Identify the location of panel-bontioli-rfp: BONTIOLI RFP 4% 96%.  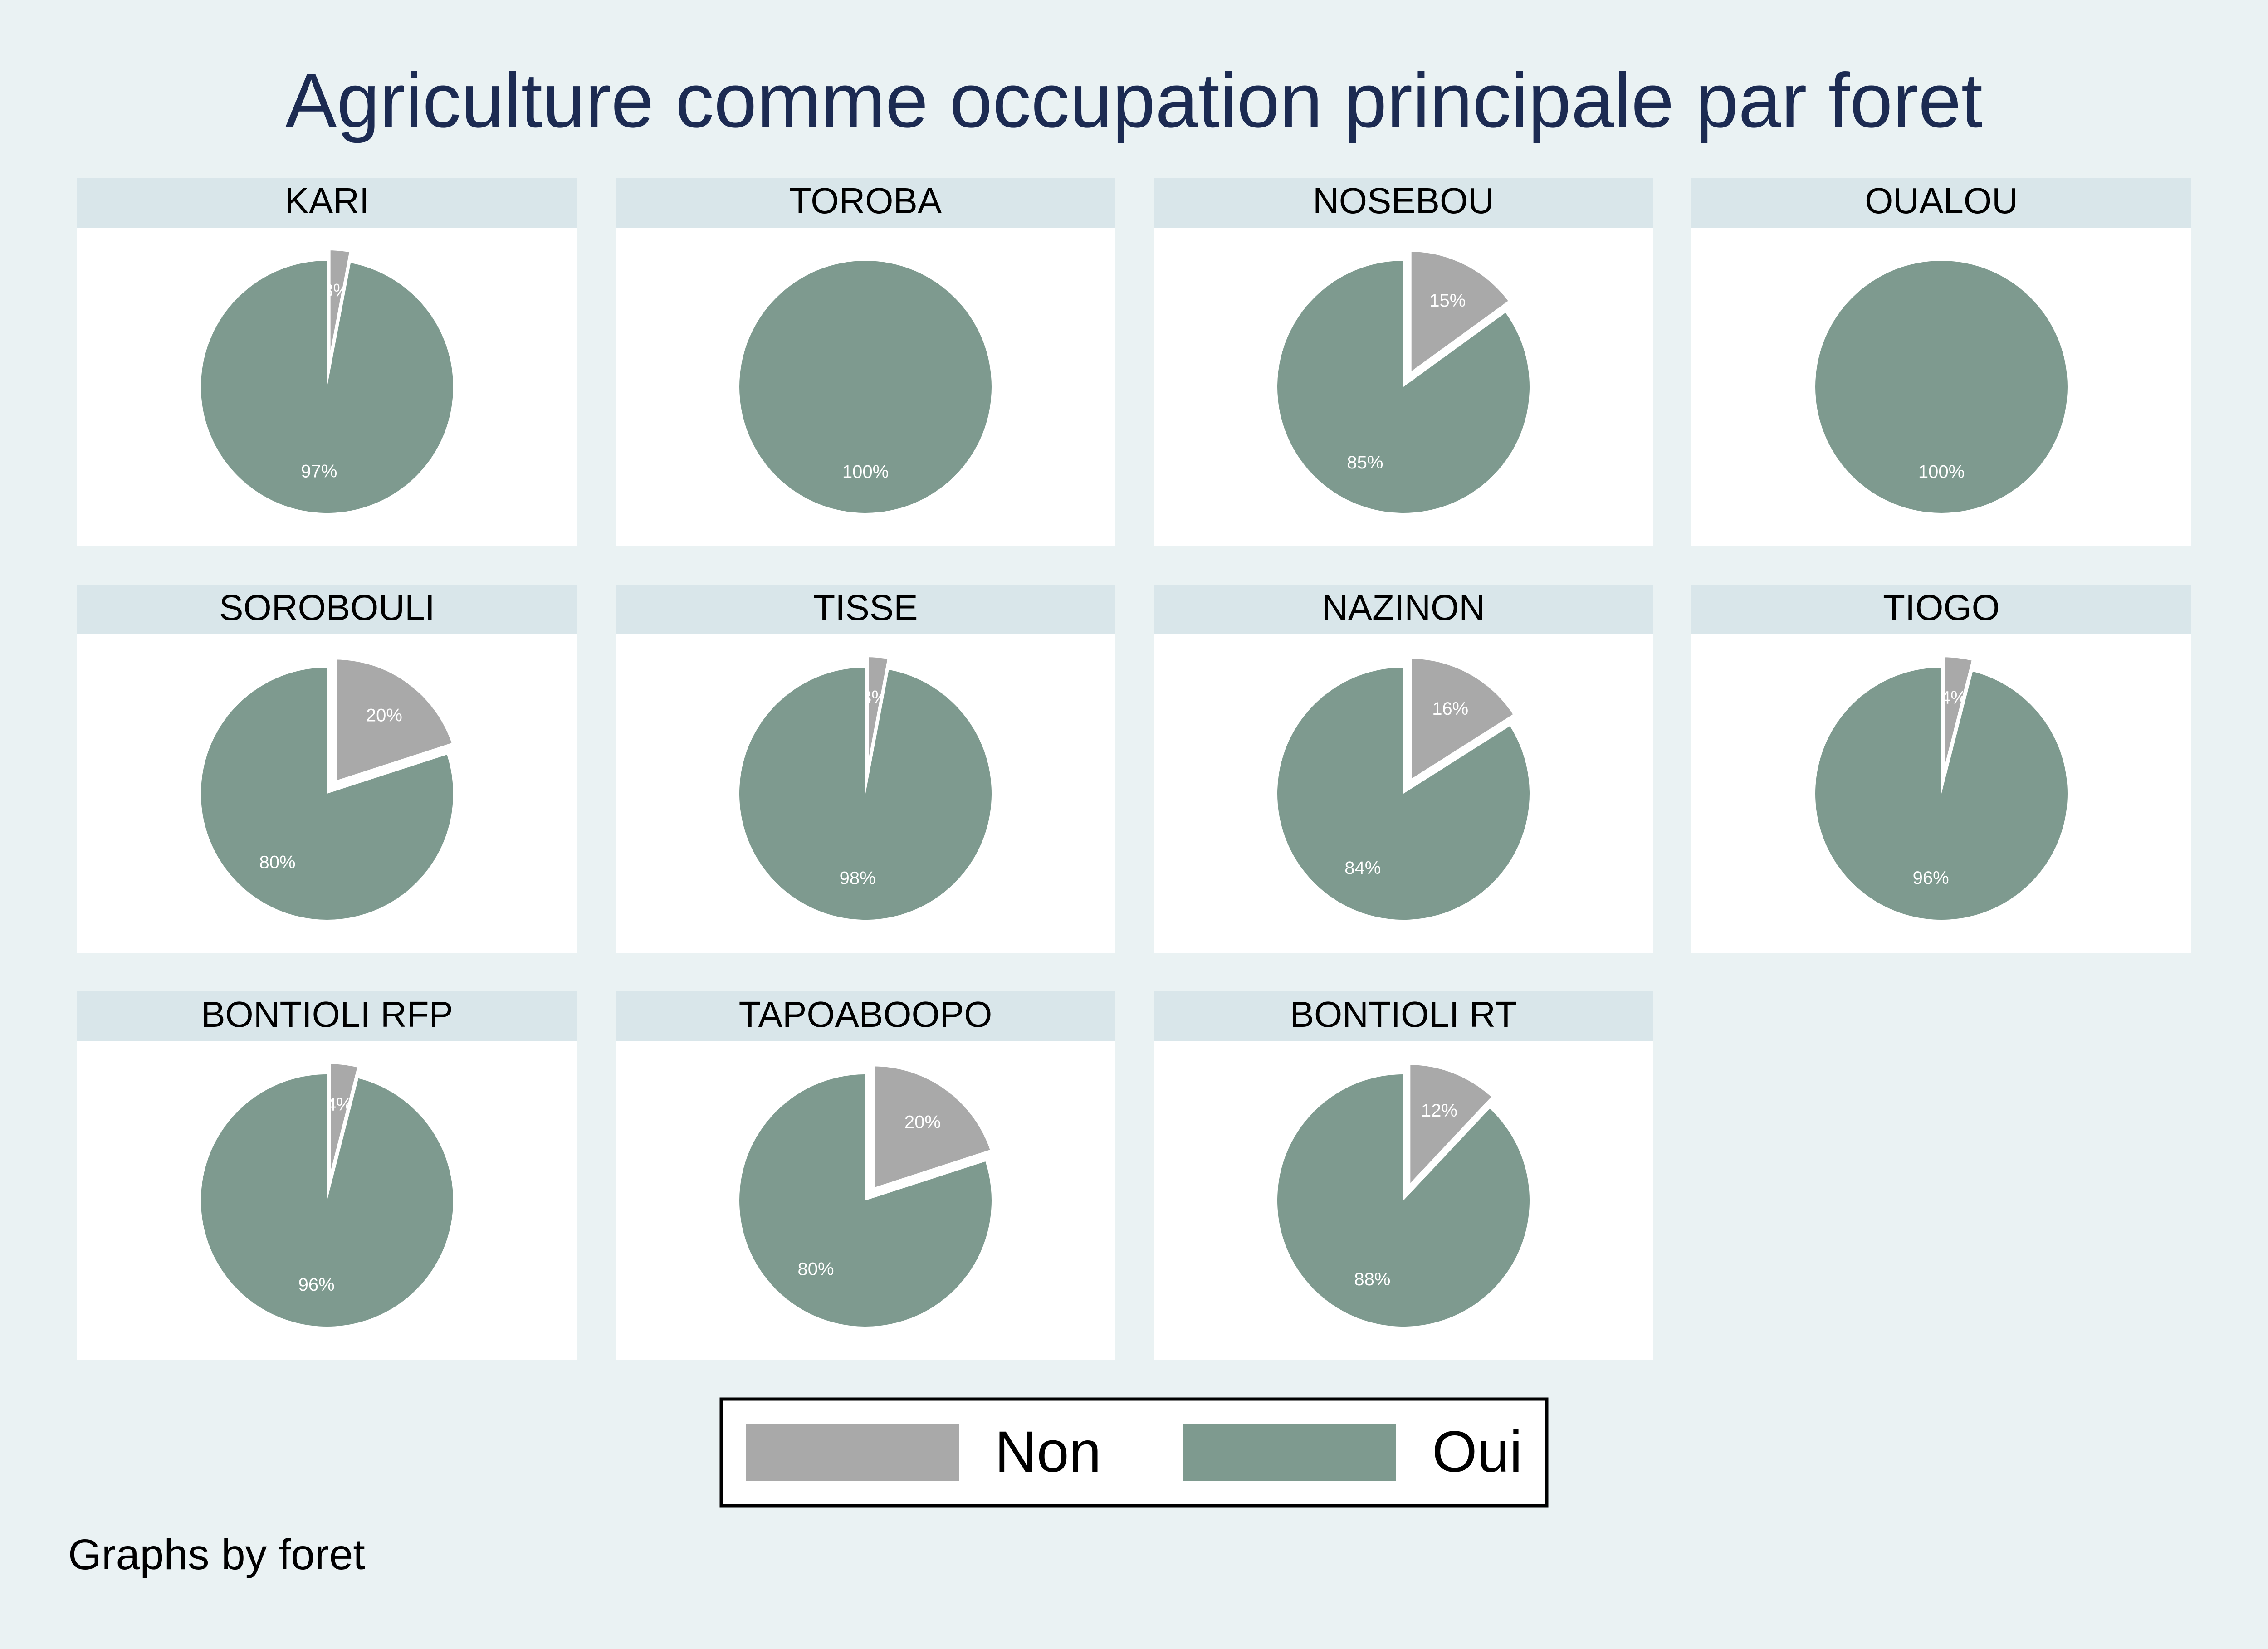
(327, 1175).